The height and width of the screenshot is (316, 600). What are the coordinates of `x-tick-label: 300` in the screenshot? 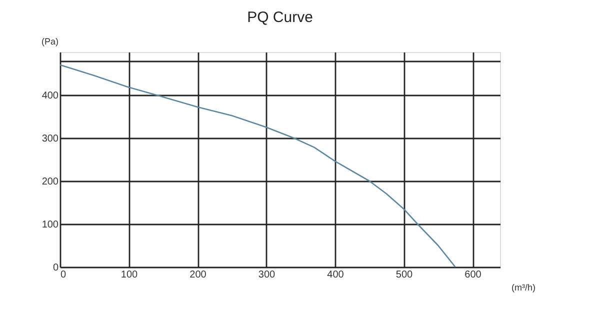 It's located at (267, 275).